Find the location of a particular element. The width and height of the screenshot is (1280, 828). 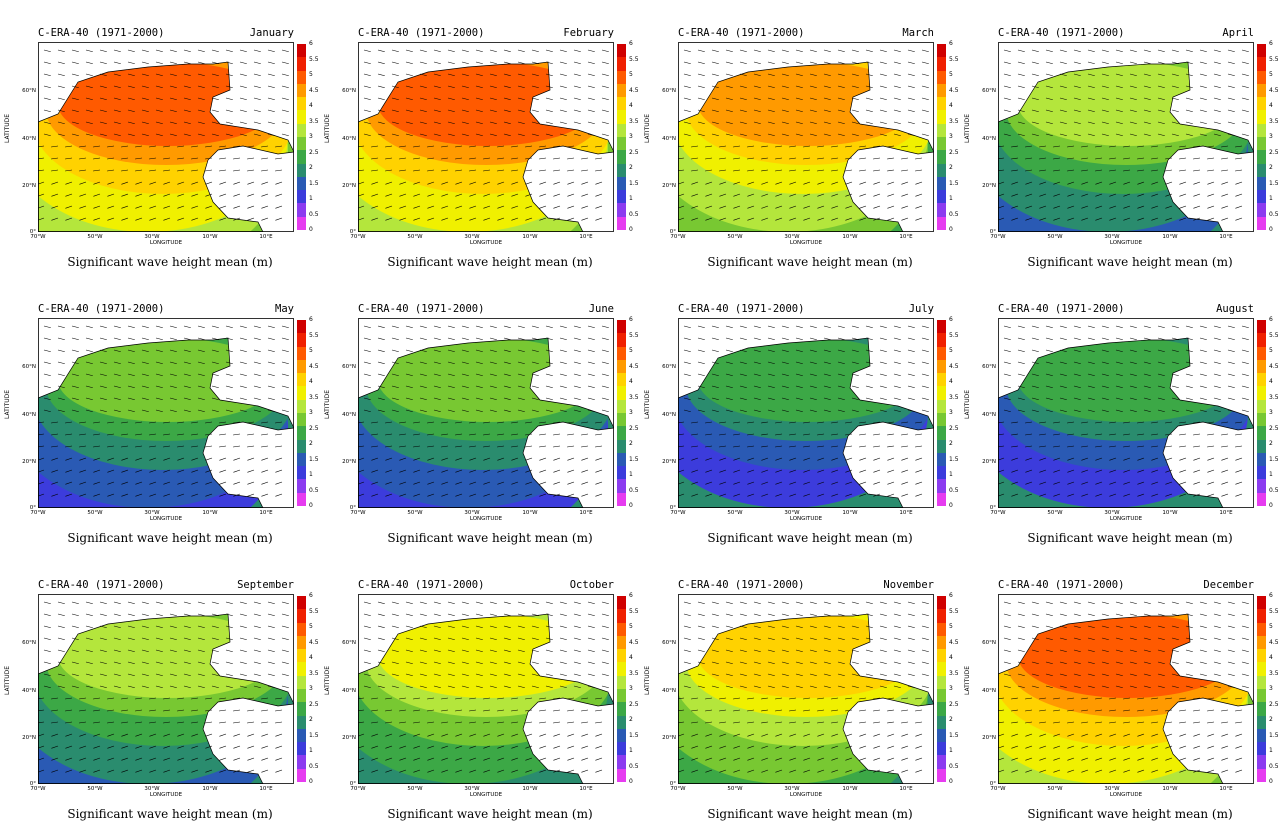

colorbar-tick-label: 6 is located at coordinates (951, 319).